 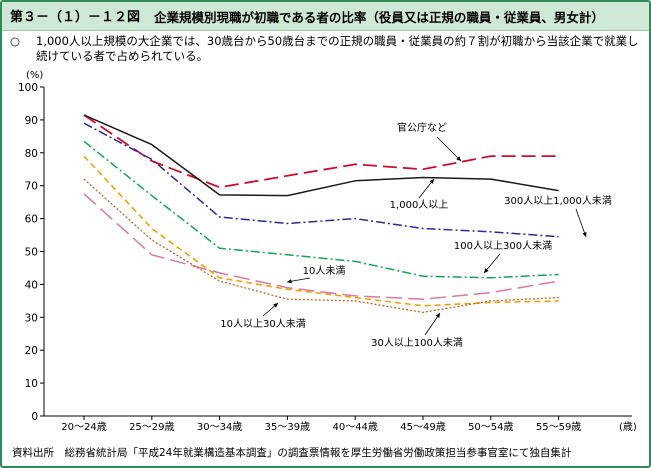 What do you see at coordinates (422, 127) in the screenshot?
I see `series-annotation-label: 官公庁など` at bounding box center [422, 127].